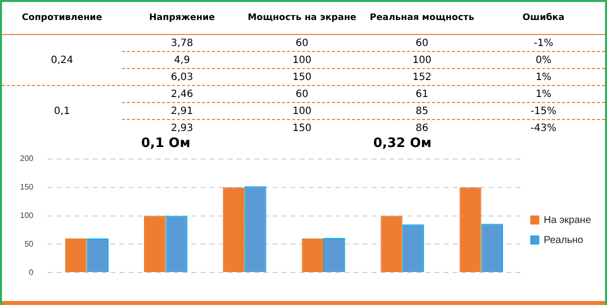 Image resolution: width=607 pixels, height=307 pixels. What do you see at coordinates (302, 18) in the screenshot?
I see `text: Мощность на экране` at bounding box center [302, 18].